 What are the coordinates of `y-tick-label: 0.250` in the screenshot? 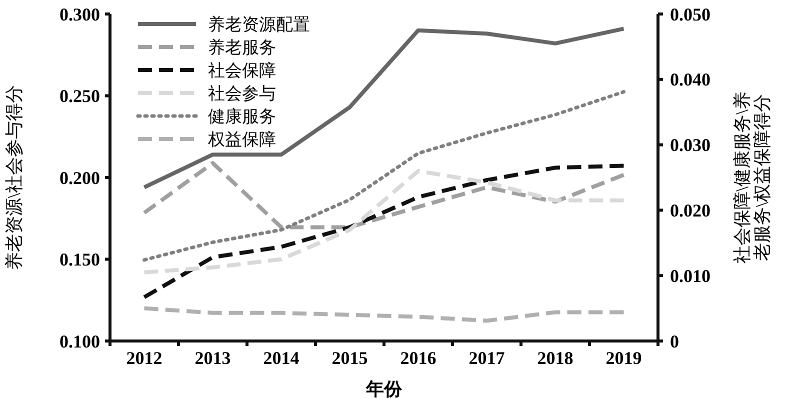 It's located at (80, 96).